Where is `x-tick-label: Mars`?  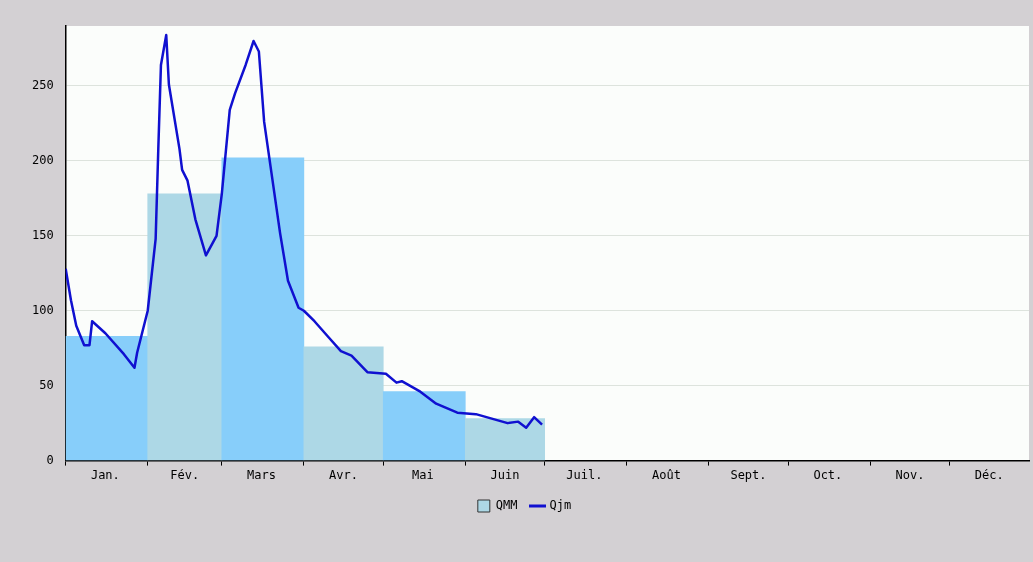
x-tick-label: Mars is located at coordinates (261, 474).